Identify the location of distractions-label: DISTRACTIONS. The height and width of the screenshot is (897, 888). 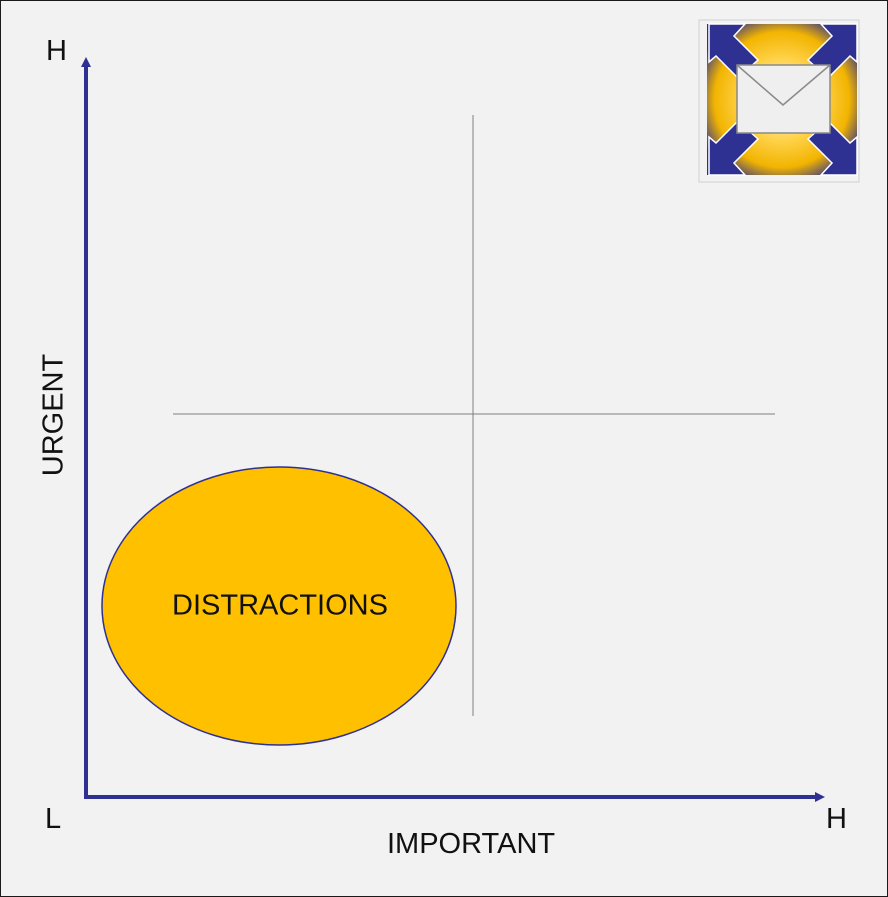
(280, 605).